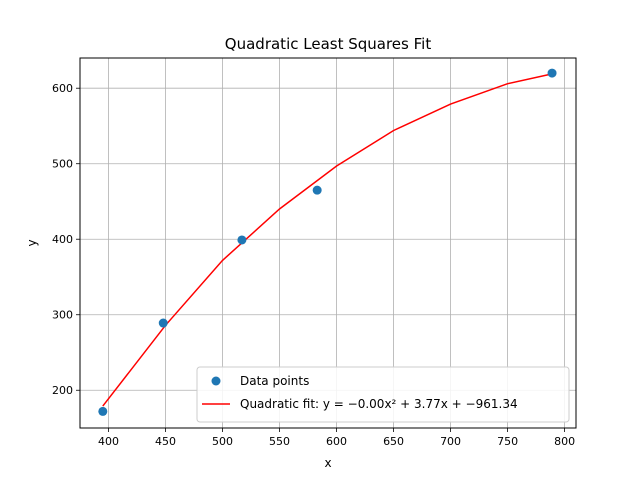  Describe the element at coordinates (450, 441) in the screenshot. I see `x-tick-label: 700` at that location.